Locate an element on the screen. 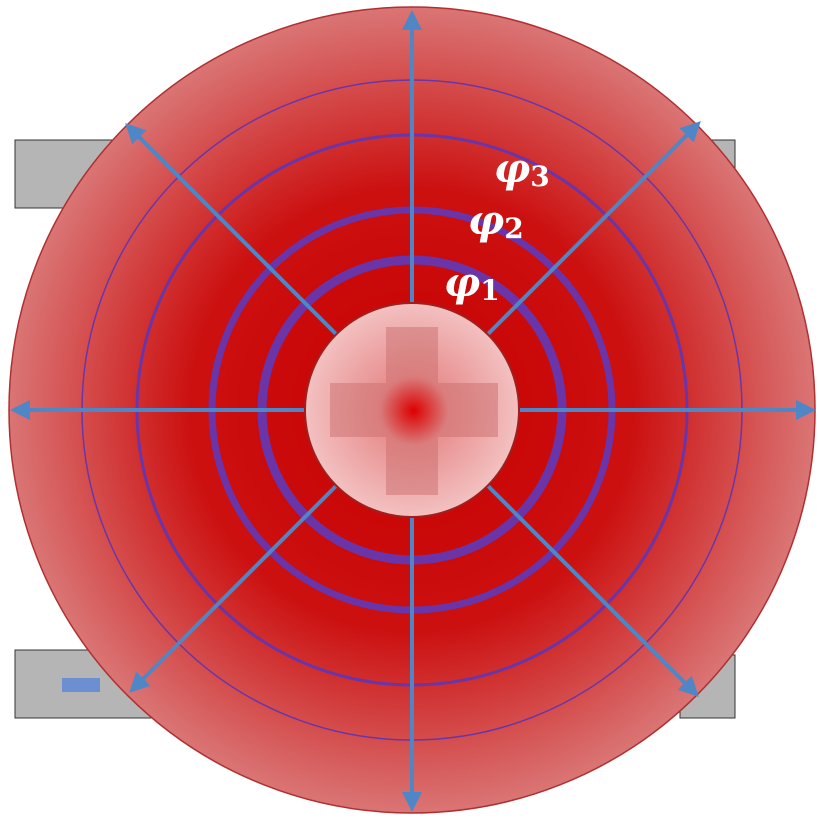  cross-icon is located at coordinates (414, 411).